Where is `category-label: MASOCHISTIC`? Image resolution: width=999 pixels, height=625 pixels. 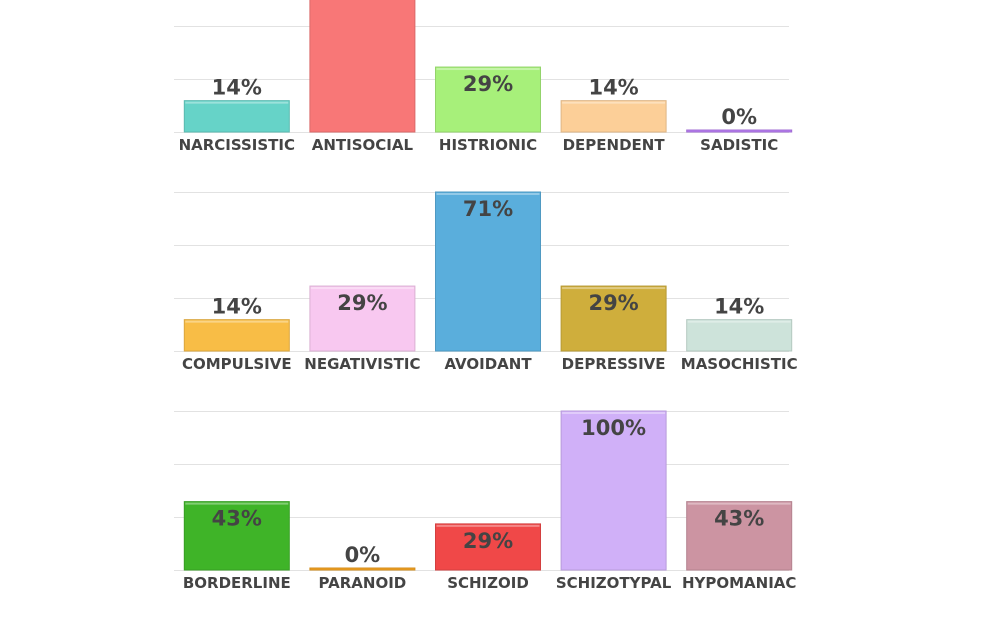 category-label: MASOCHISTIC is located at coordinates (739, 364).